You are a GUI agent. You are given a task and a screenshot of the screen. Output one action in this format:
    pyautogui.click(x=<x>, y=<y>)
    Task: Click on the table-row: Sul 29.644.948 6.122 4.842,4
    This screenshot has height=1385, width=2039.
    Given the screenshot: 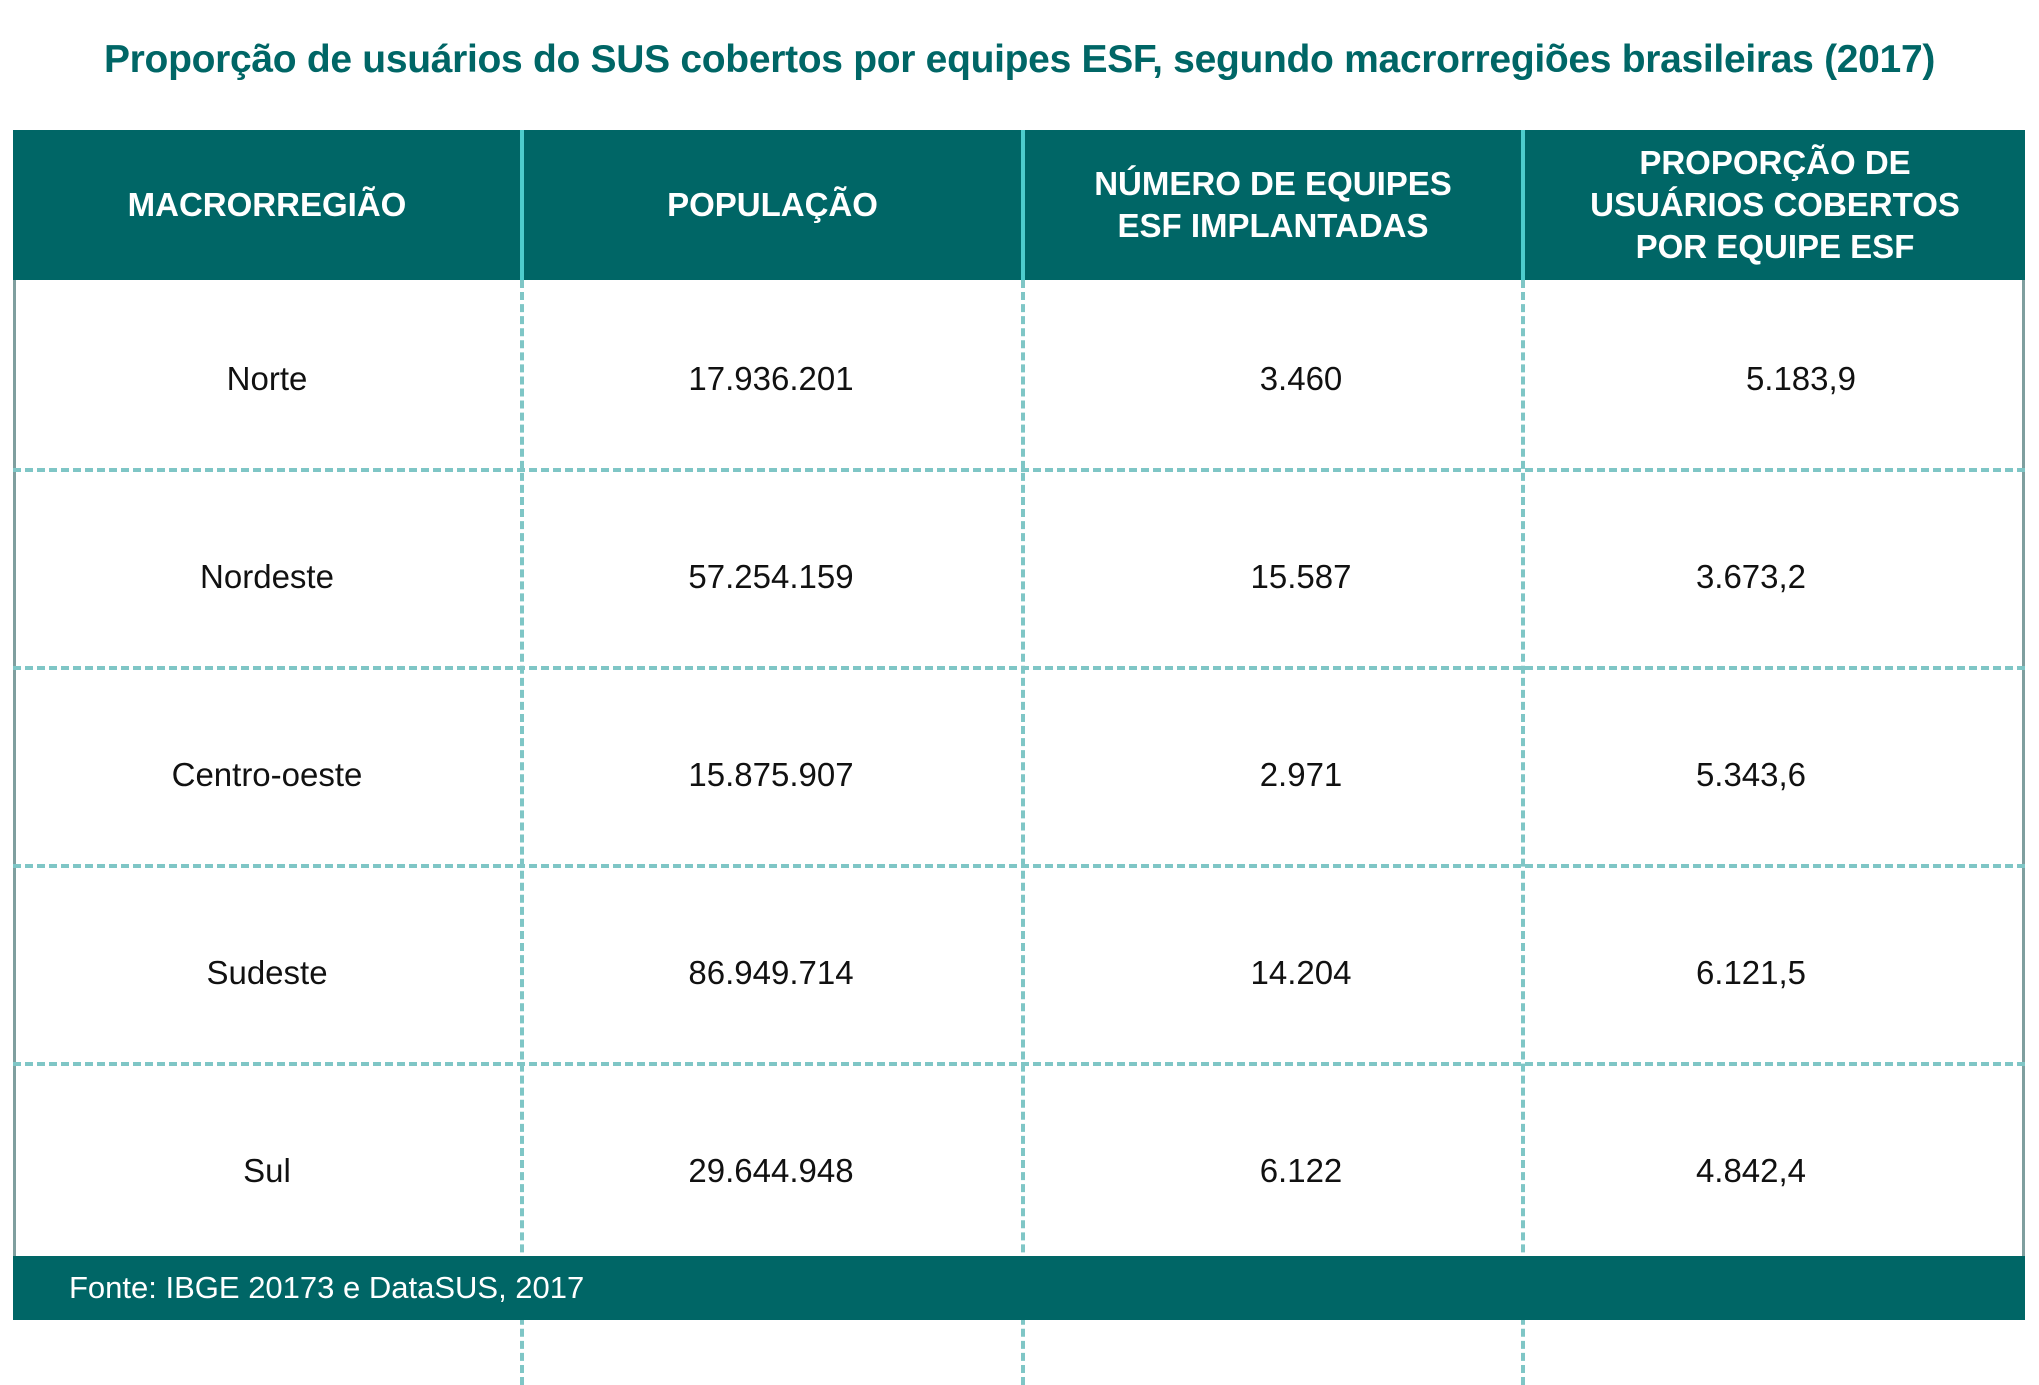 What is the action you would take?
    pyautogui.click(x=1019, y=1171)
    